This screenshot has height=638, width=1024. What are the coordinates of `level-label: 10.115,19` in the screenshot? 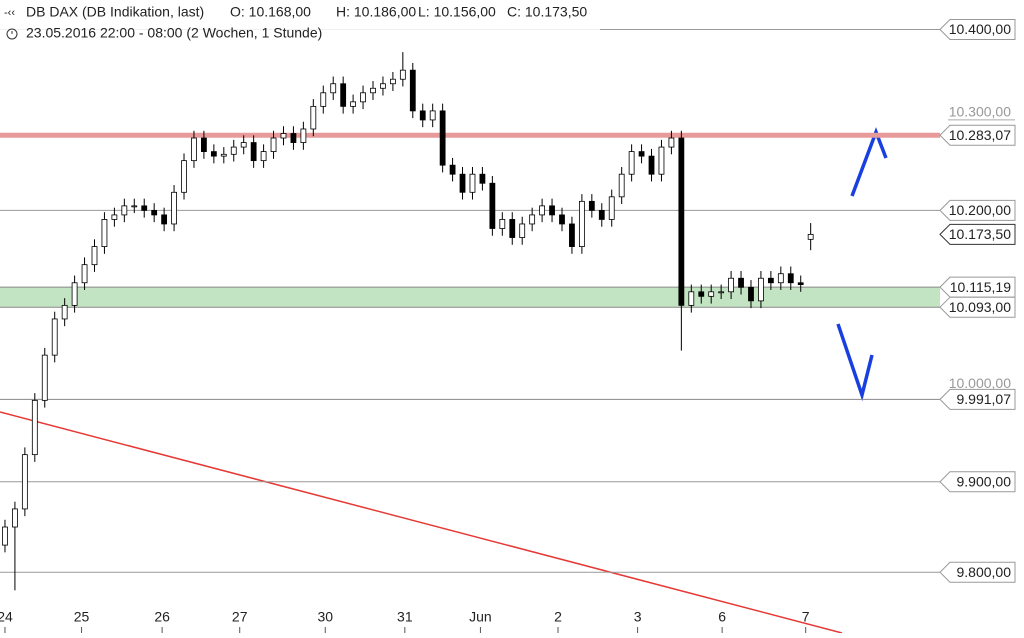 It's located at (980, 287).